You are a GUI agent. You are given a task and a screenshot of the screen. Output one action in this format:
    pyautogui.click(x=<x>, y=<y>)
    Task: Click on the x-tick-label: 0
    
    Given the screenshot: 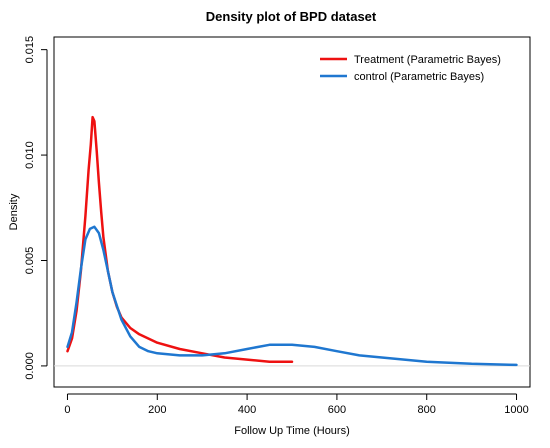 What is the action you would take?
    pyautogui.click(x=67, y=410)
    